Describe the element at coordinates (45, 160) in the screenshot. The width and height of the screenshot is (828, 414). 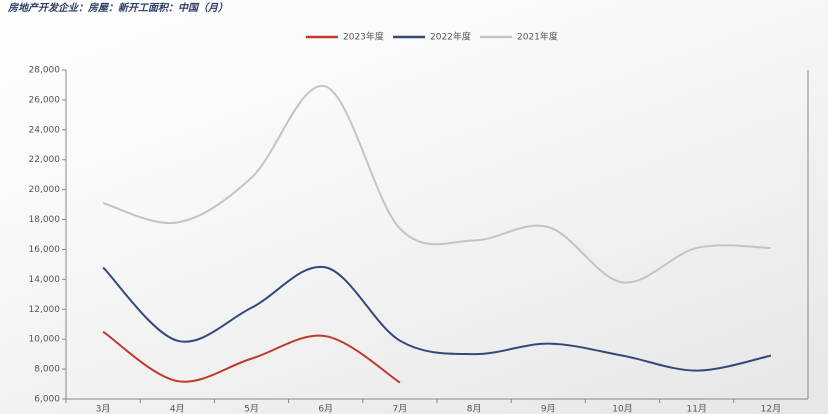
I see `y-tick-label: 22,000` at that location.